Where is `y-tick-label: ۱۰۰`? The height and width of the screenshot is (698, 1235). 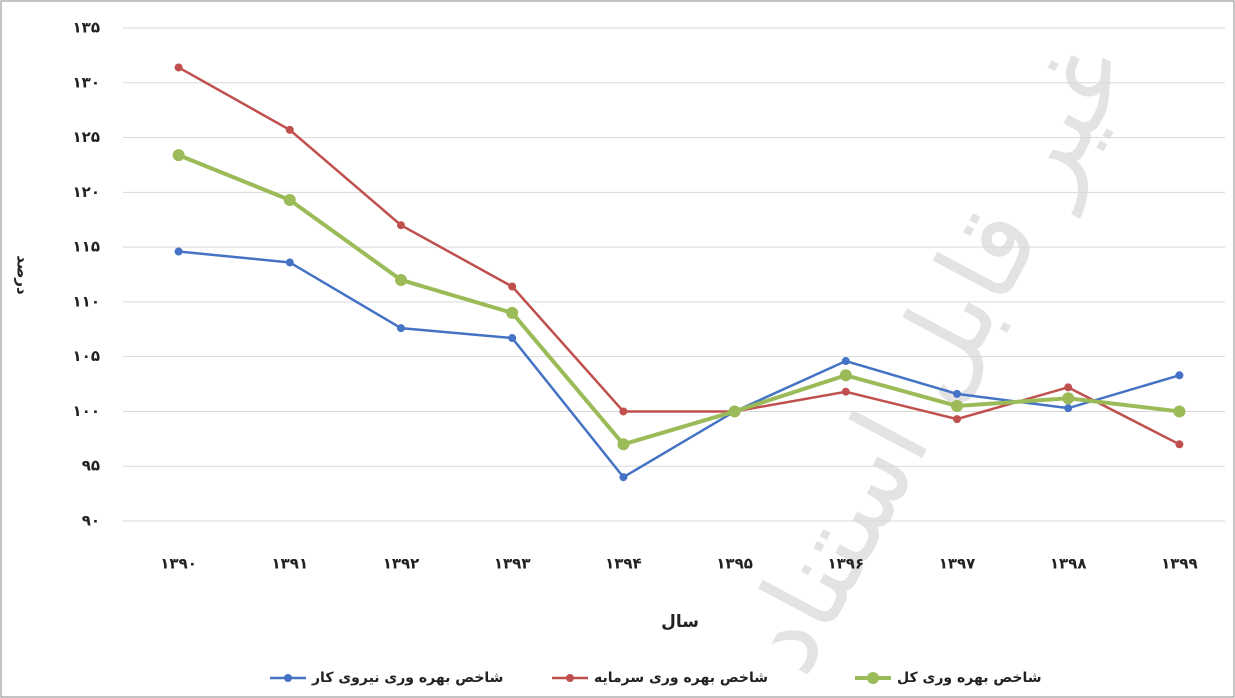
y-tick-label: ۱۰۰ is located at coordinates (86, 411).